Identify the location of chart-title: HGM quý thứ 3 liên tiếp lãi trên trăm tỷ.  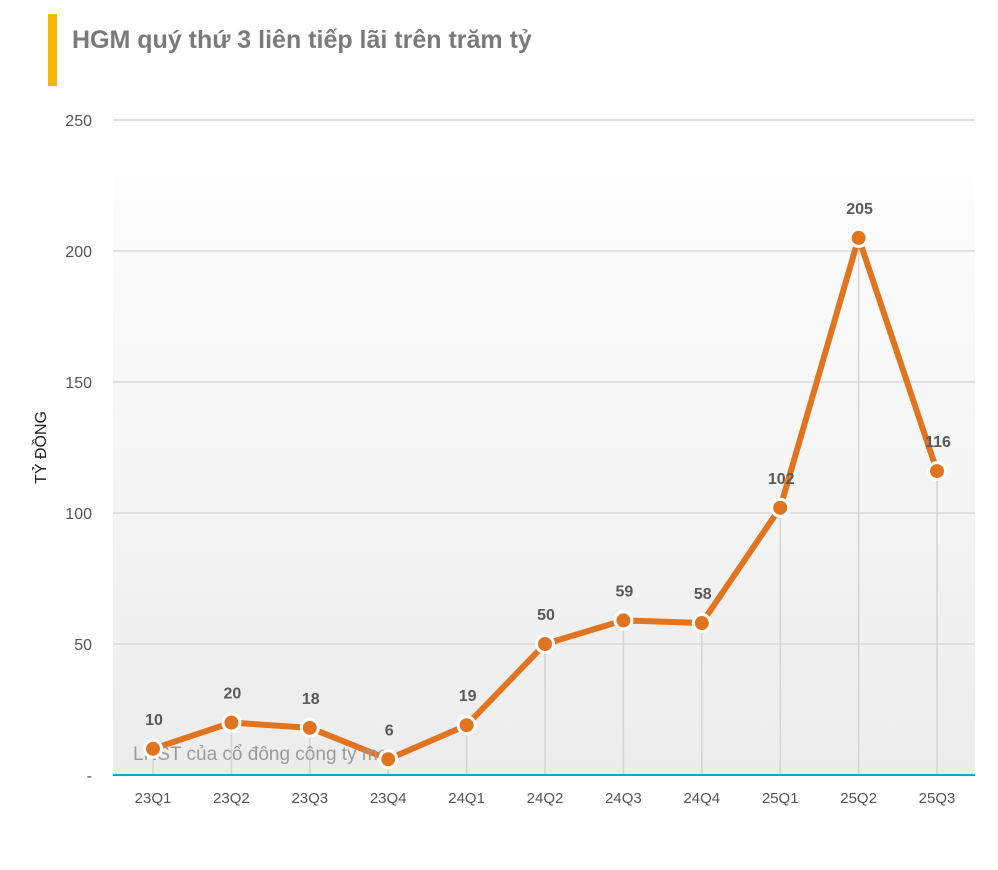
(302, 40).